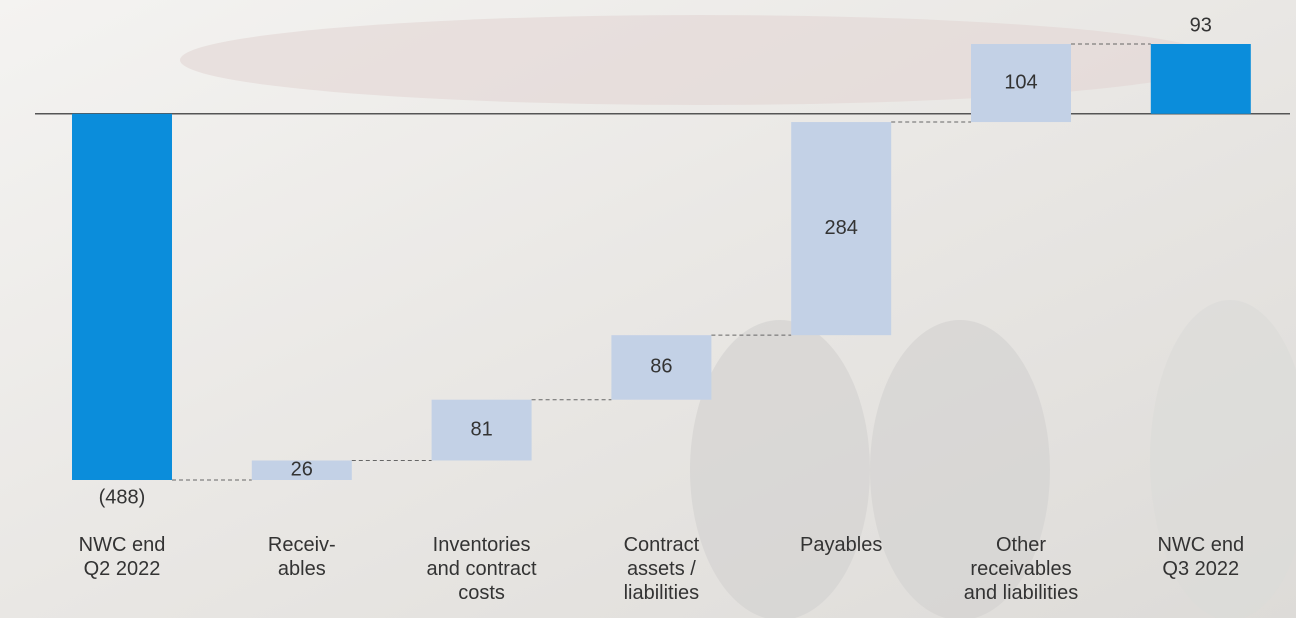 The width and height of the screenshot is (1296, 618). I want to click on label-line: and contract, so click(482, 569).